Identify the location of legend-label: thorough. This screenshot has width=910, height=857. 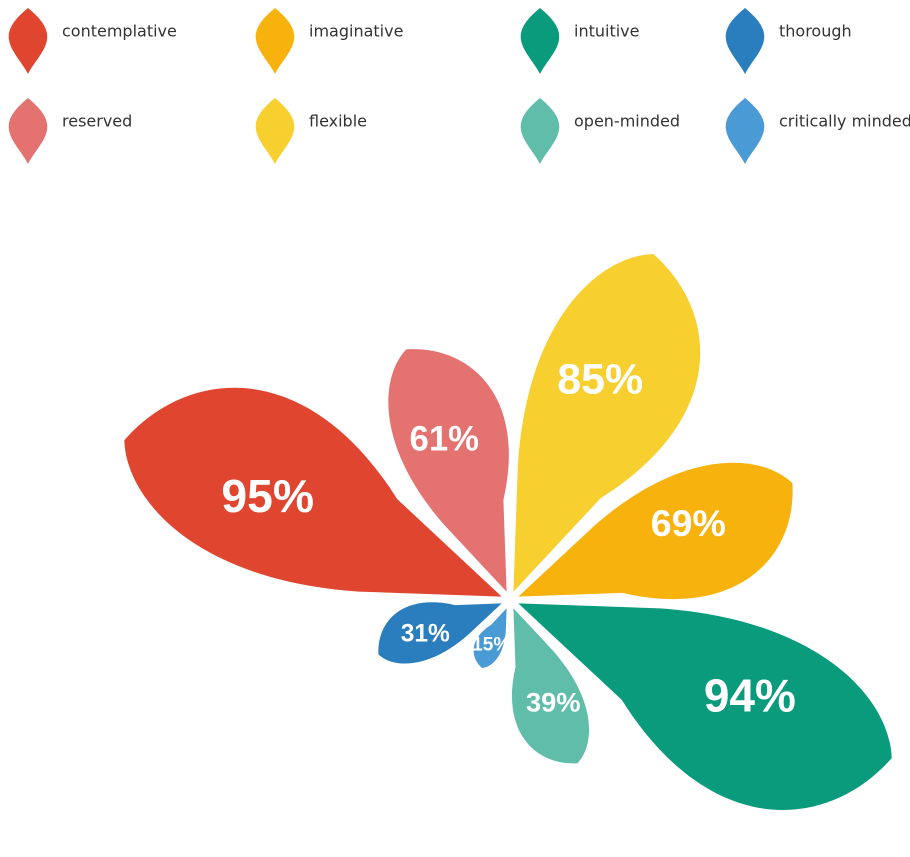
(815, 31).